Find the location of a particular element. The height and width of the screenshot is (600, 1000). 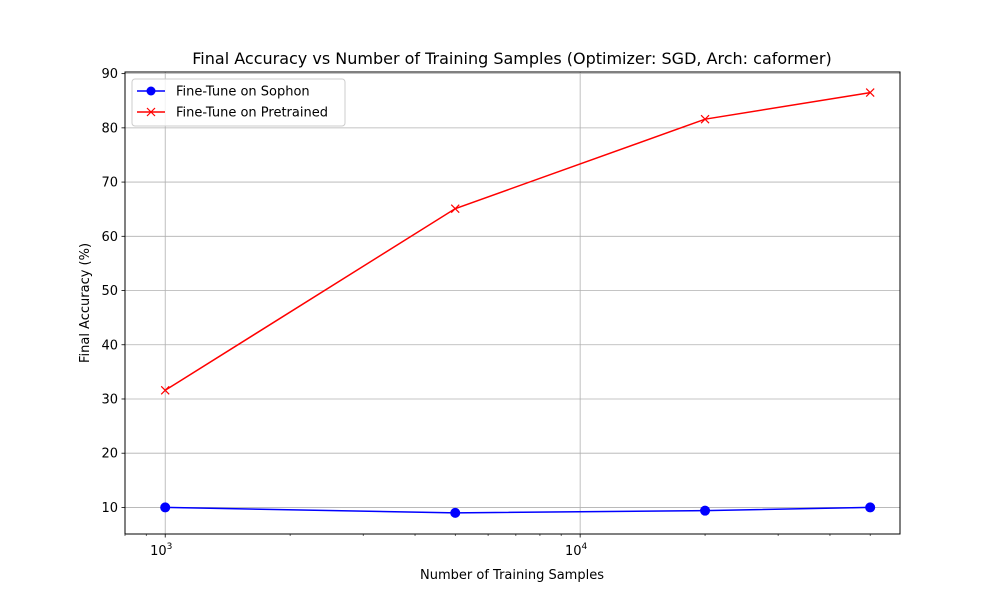

legend-label: Fine-Tune on Sophon is located at coordinates (243, 92).